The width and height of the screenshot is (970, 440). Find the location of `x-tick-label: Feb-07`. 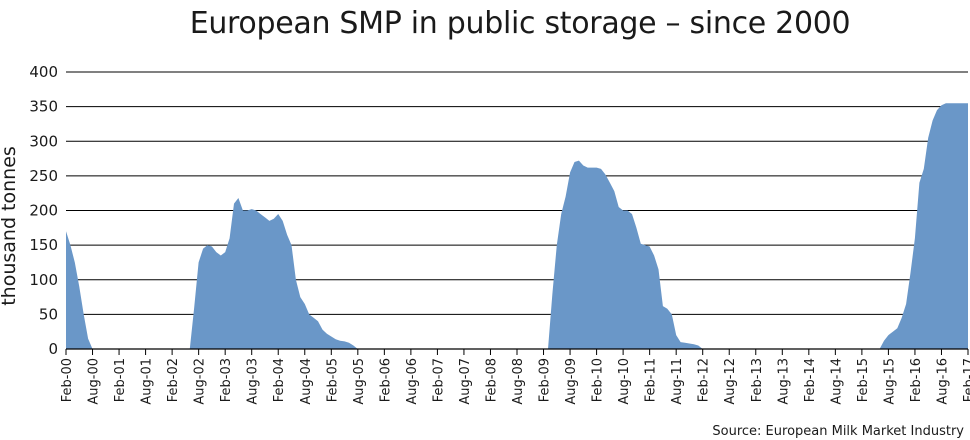

x-tick-label: Feb-07 is located at coordinates (438, 380).